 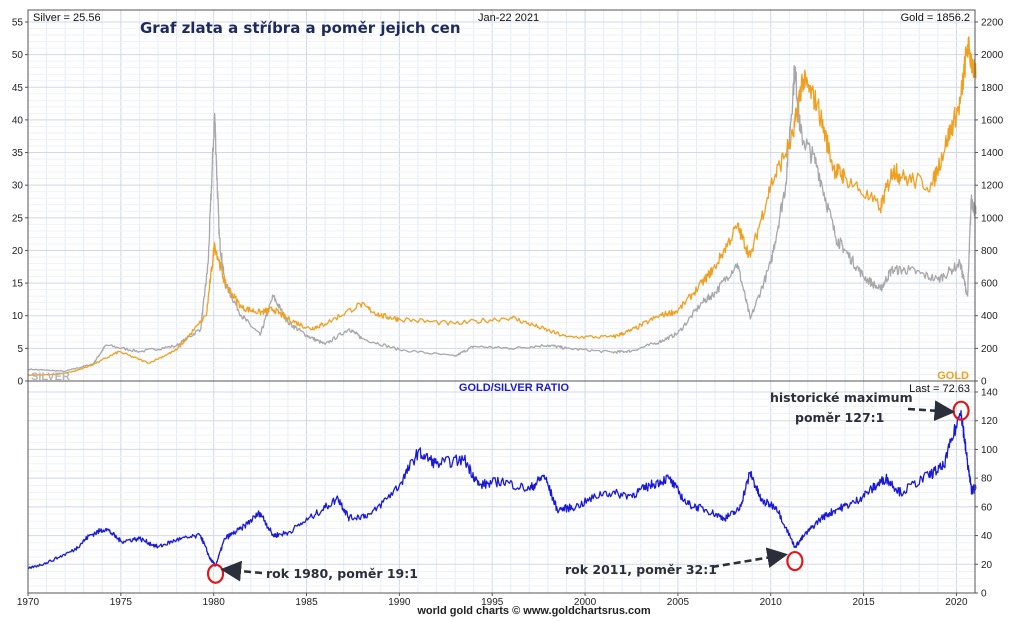 I want to click on gold-legend-label: GOLD, so click(x=953, y=376).